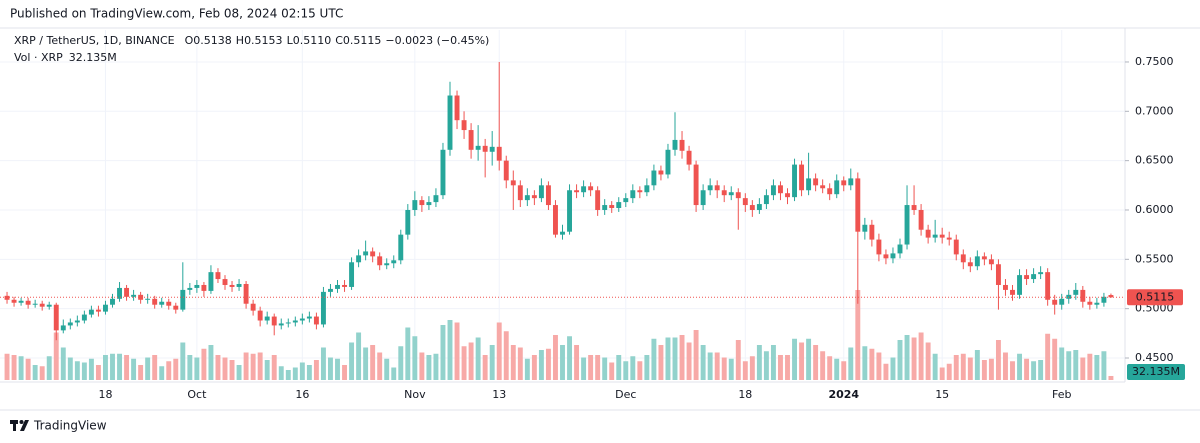  What do you see at coordinates (38, 57) in the screenshot?
I see `volume-name: Vol · XRP` at bounding box center [38, 57].